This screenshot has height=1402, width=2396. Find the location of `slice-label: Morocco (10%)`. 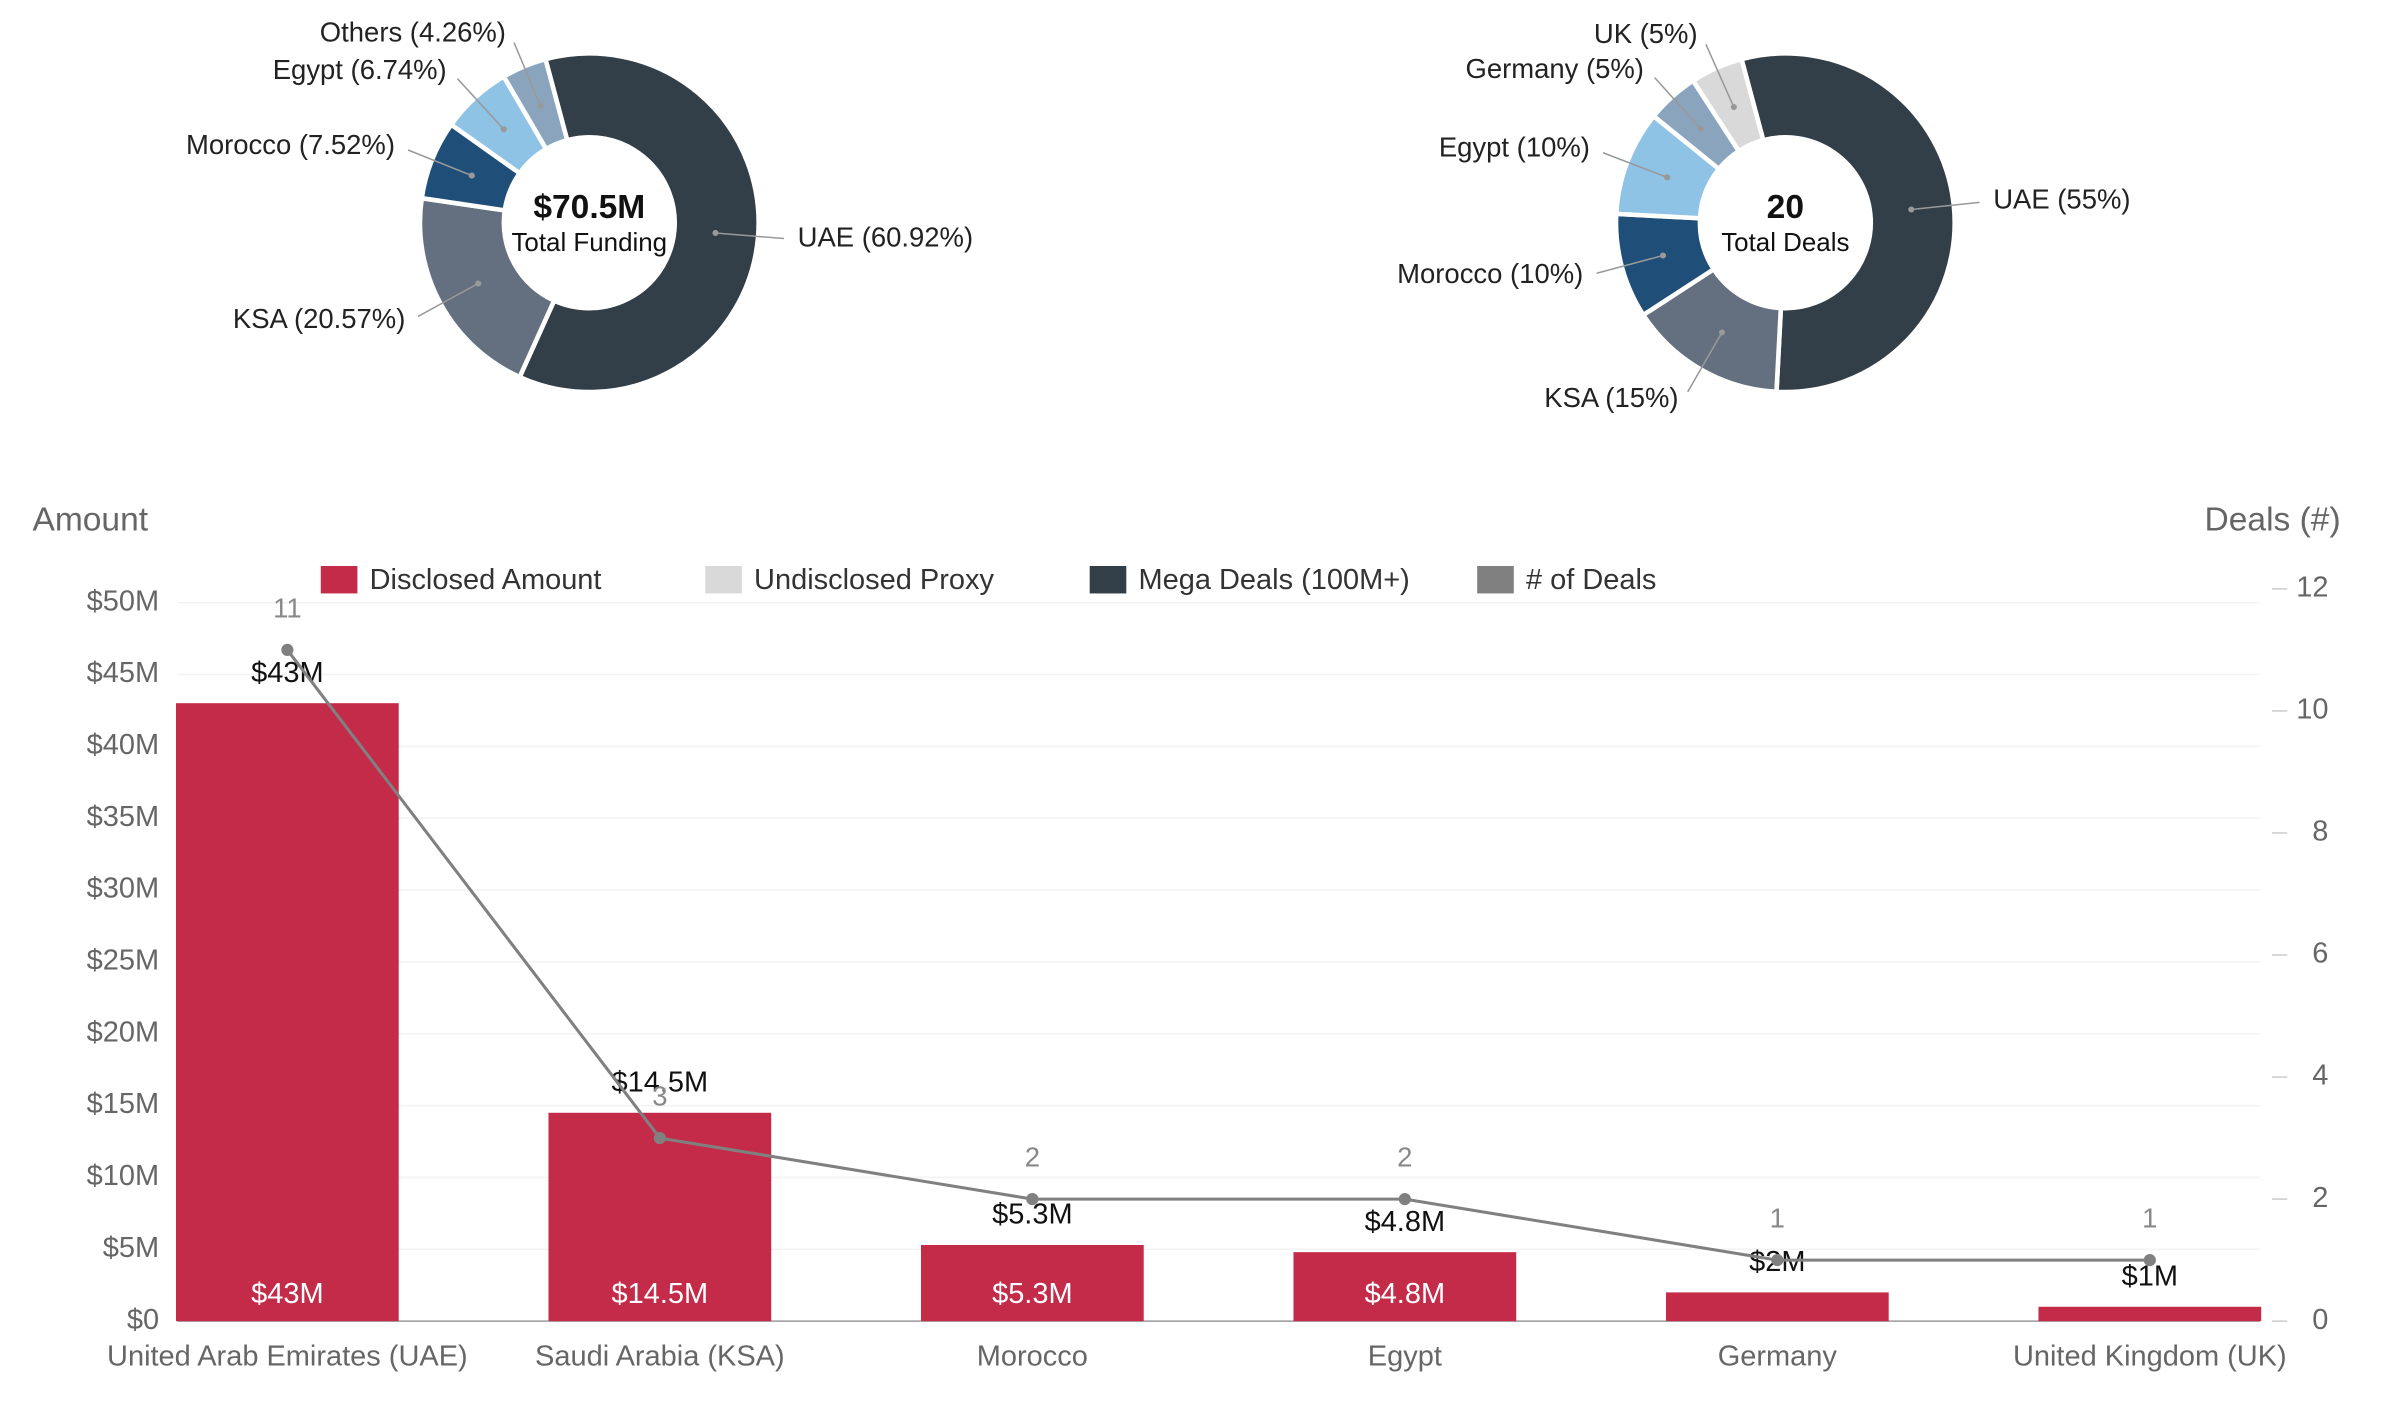

slice-label: Morocco (10%) is located at coordinates (1490, 273).